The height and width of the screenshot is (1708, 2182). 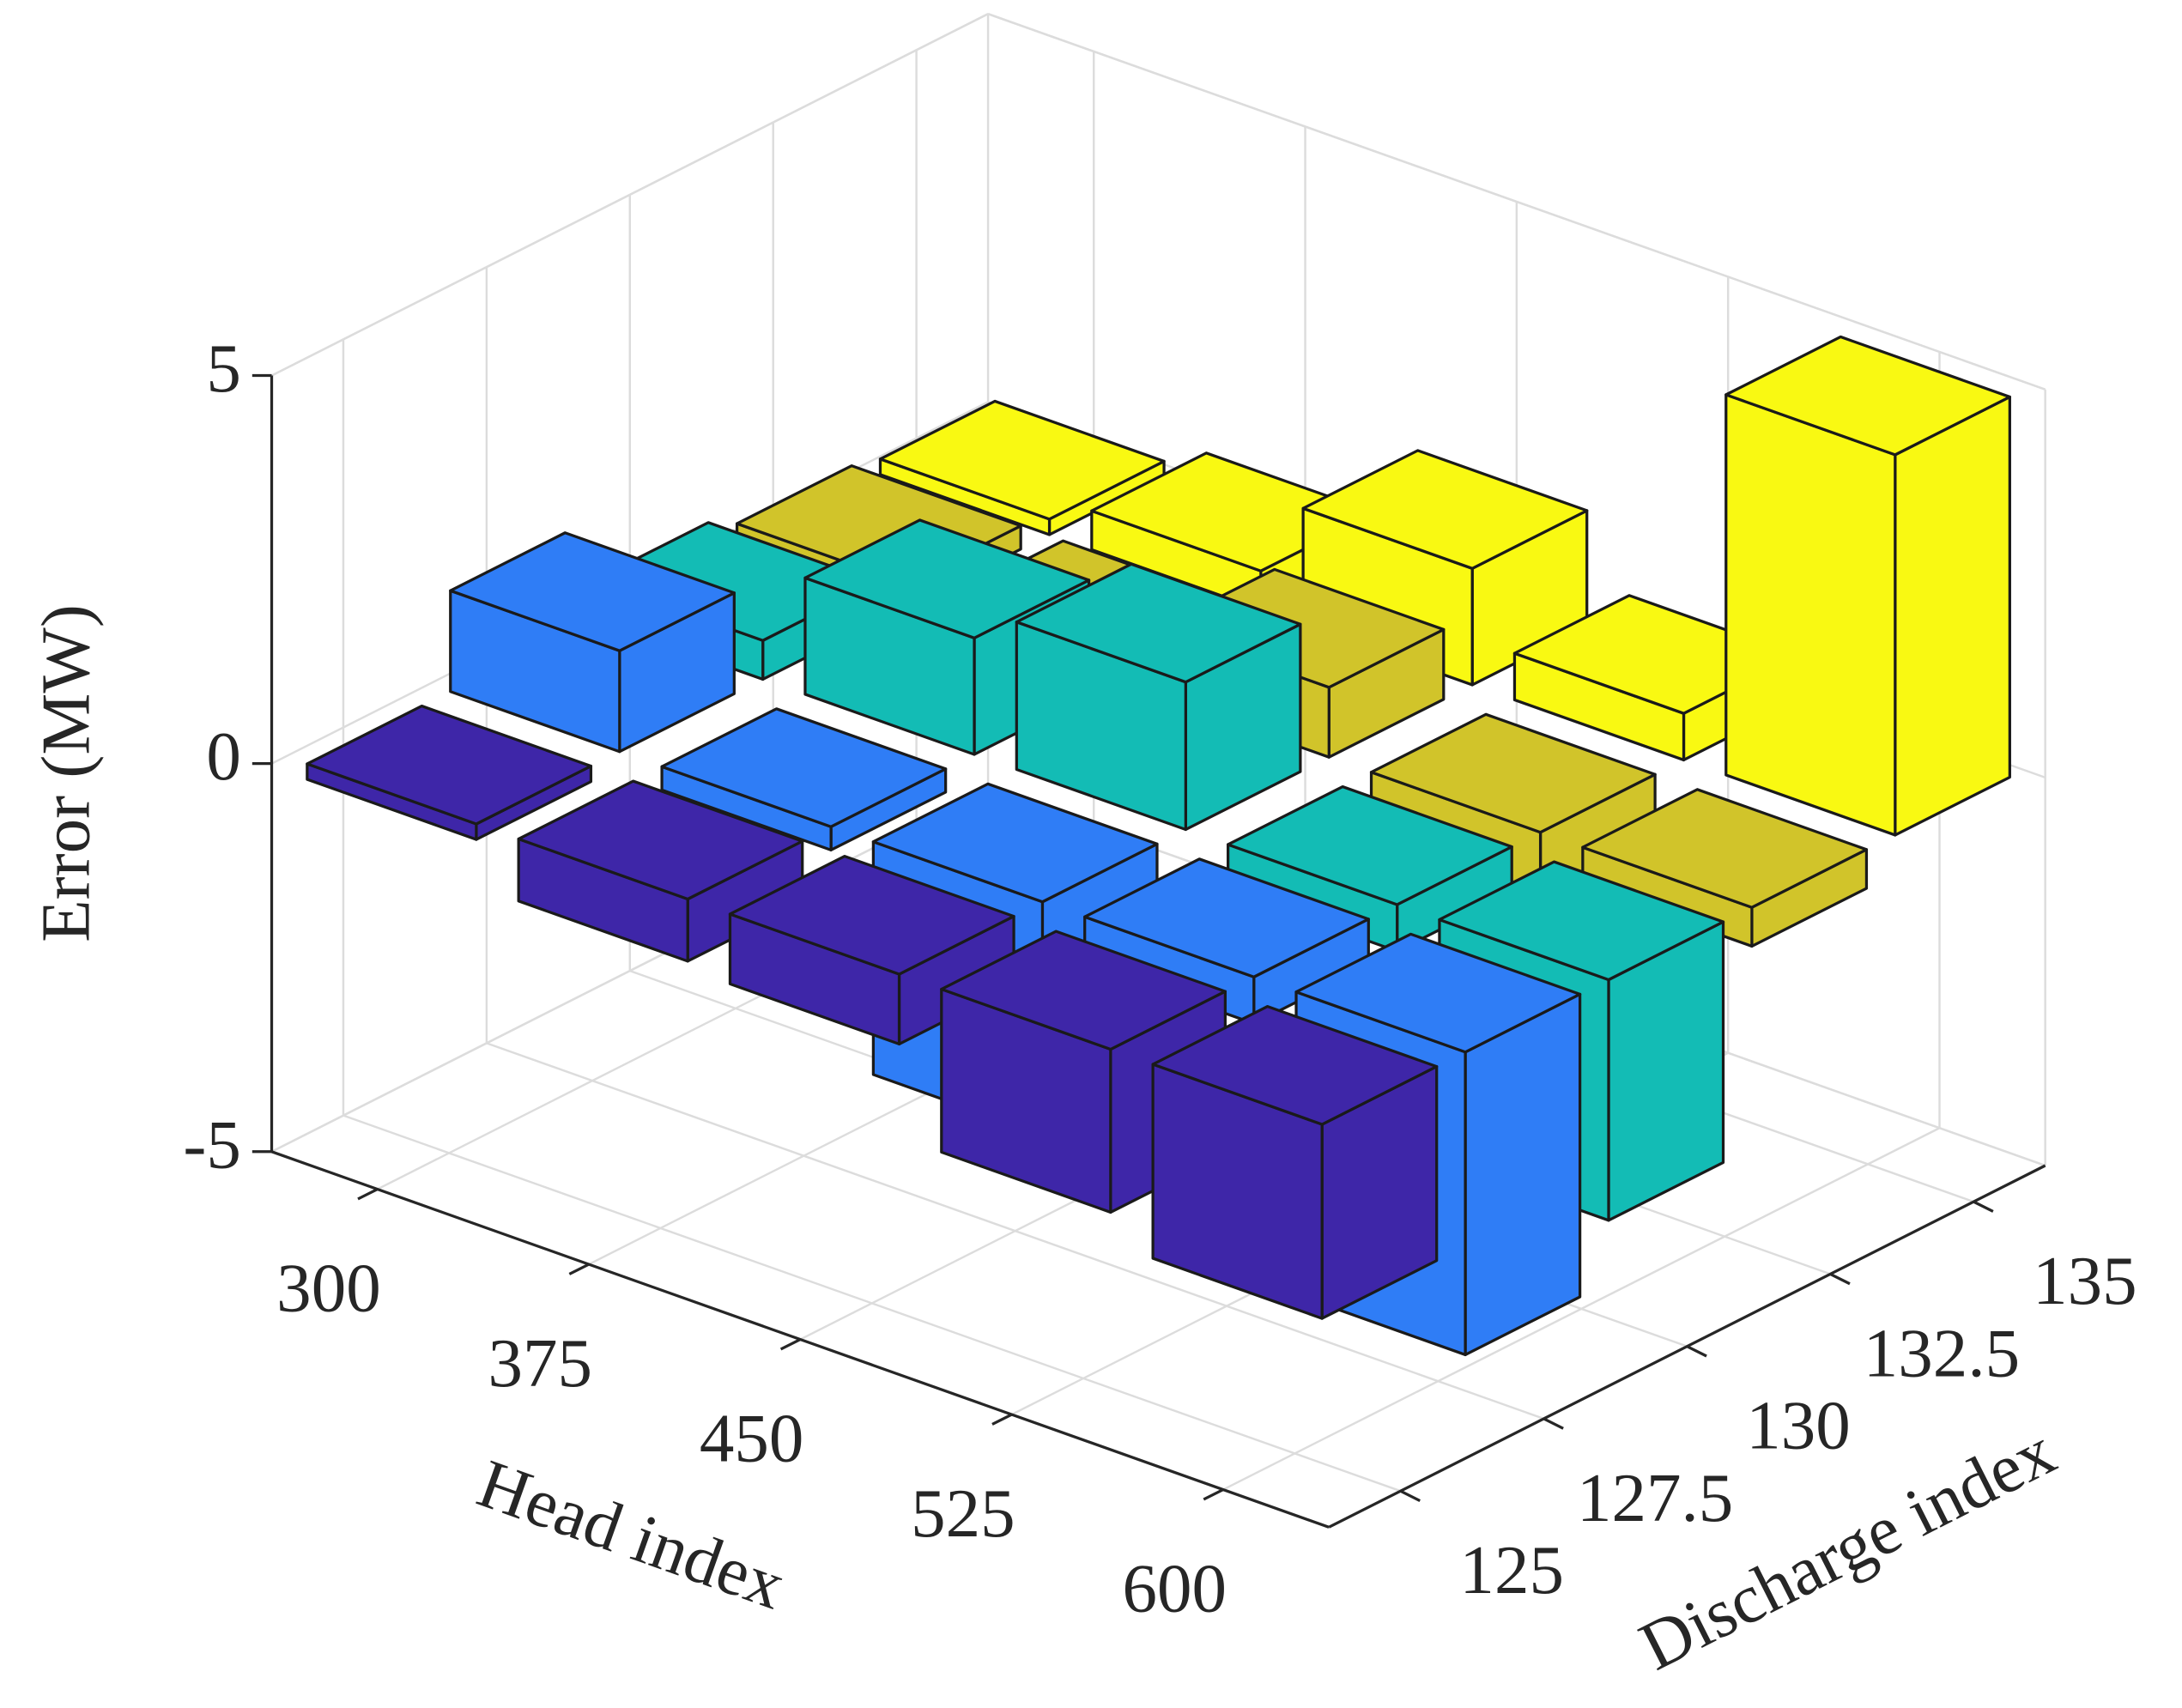 I want to click on x-tick-label: 525, so click(x=963, y=1513).